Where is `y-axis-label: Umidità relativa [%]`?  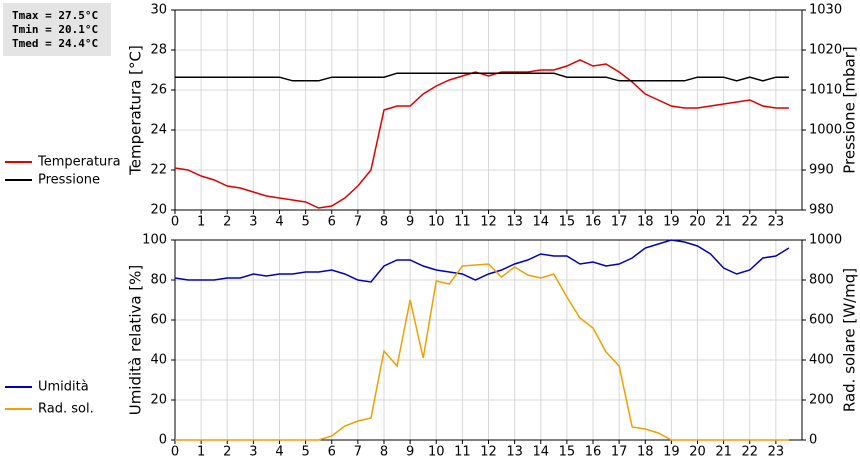 y-axis-label: Umidità relativa [%] is located at coordinates (136, 340).